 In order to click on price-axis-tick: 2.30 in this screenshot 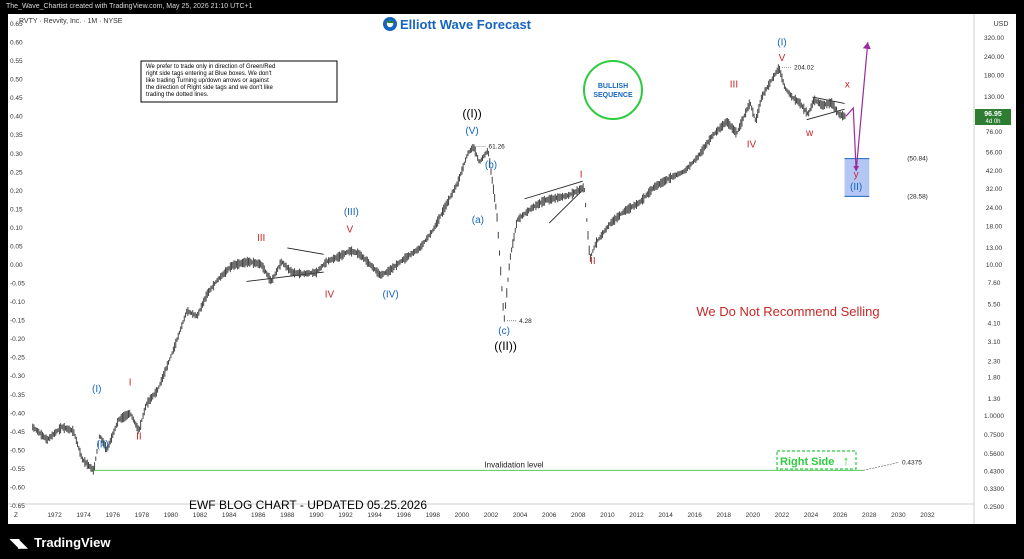, I will do `click(994, 362)`.